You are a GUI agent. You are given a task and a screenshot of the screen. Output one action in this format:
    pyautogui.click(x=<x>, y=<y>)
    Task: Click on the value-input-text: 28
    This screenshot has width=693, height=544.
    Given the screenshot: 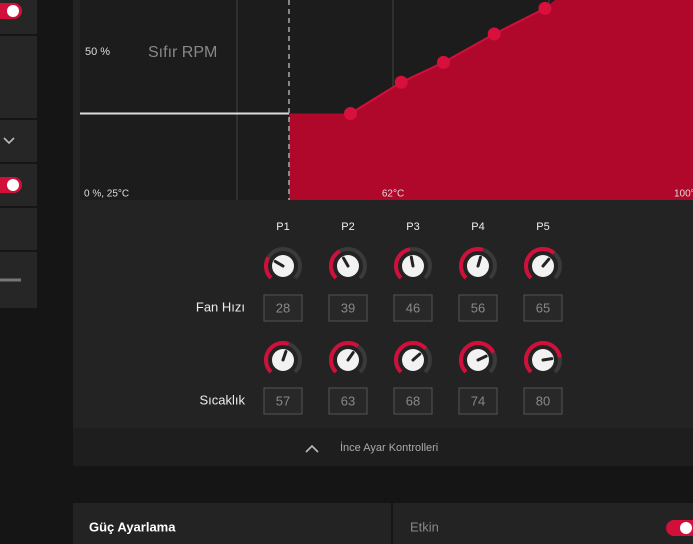 What is the action you would take?
    pyautogui.click(x=283, y=307)
    